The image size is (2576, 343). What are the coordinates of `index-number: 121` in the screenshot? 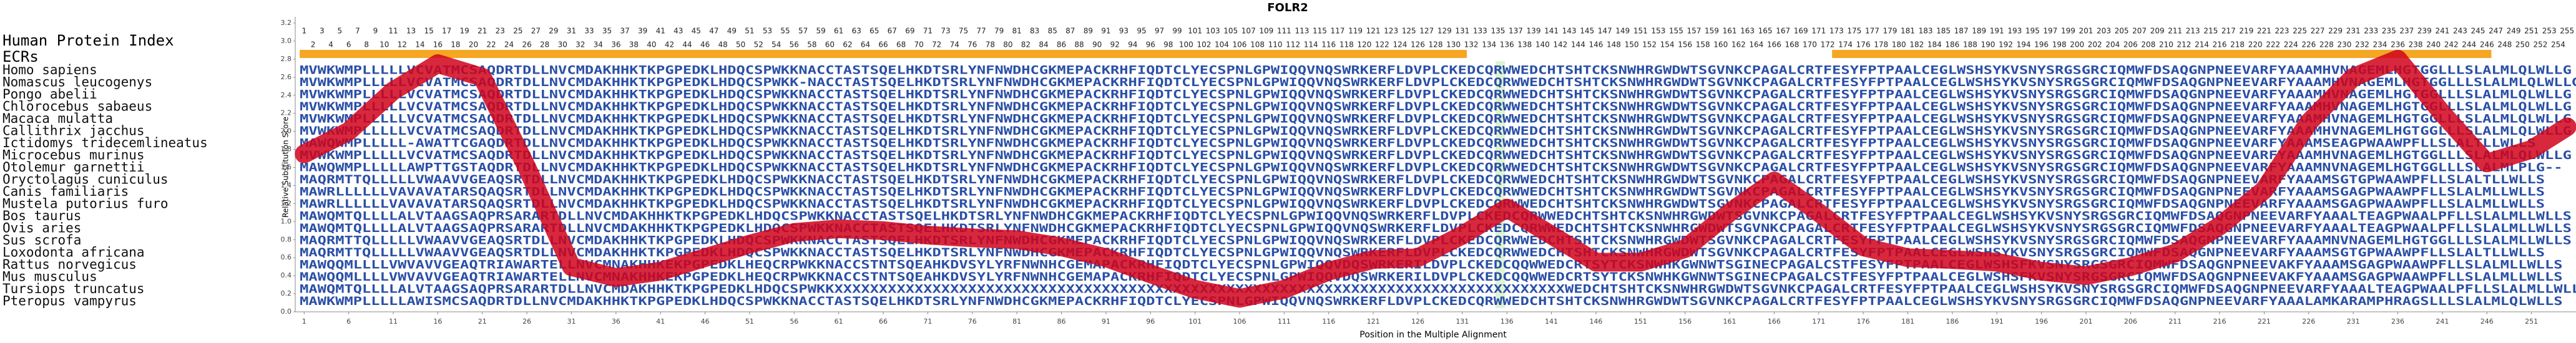 It's located at (1373, 31).